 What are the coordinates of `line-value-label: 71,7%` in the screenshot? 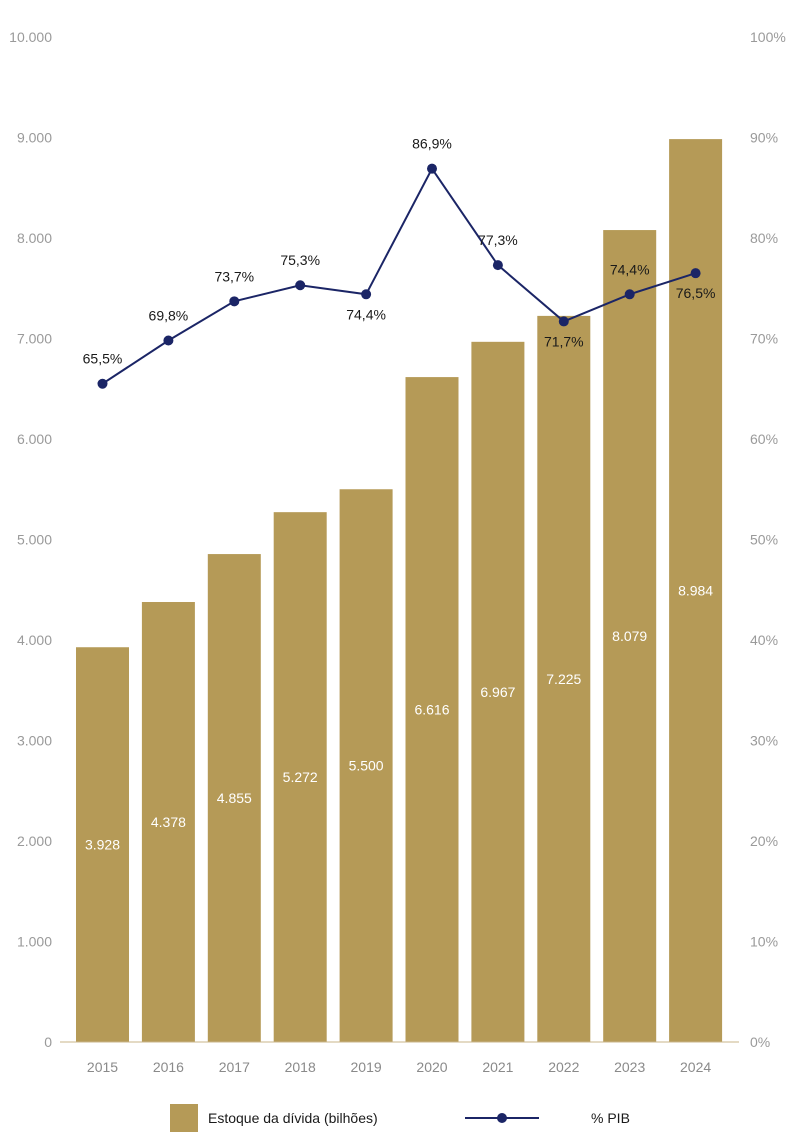 It's located at (564, 341).